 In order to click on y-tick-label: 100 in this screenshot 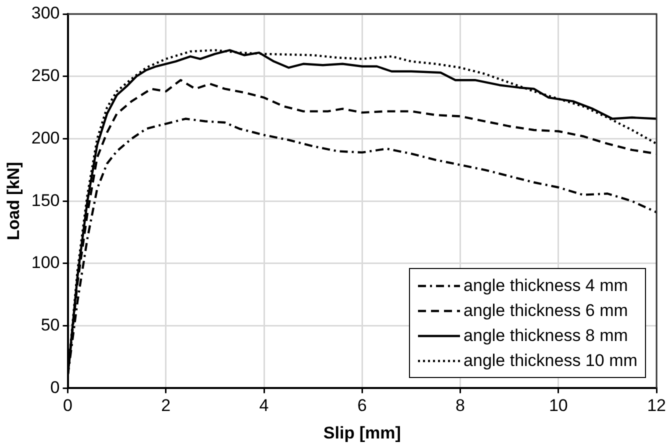, I will do `click(45, 262)`.